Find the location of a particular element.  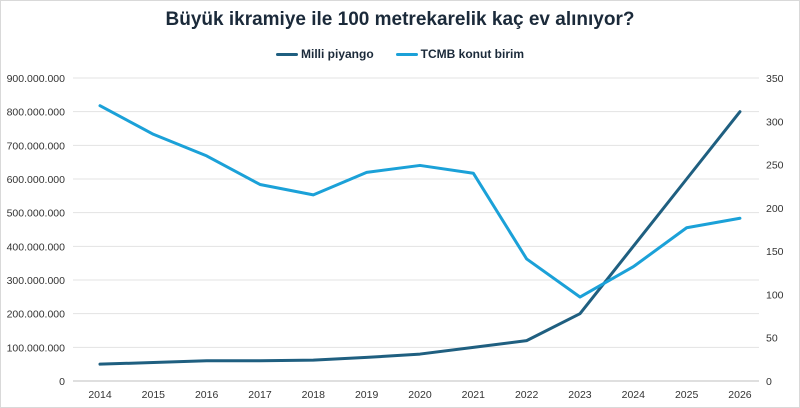

x-tick-label: 2019 is located at coordinates (367, 395).